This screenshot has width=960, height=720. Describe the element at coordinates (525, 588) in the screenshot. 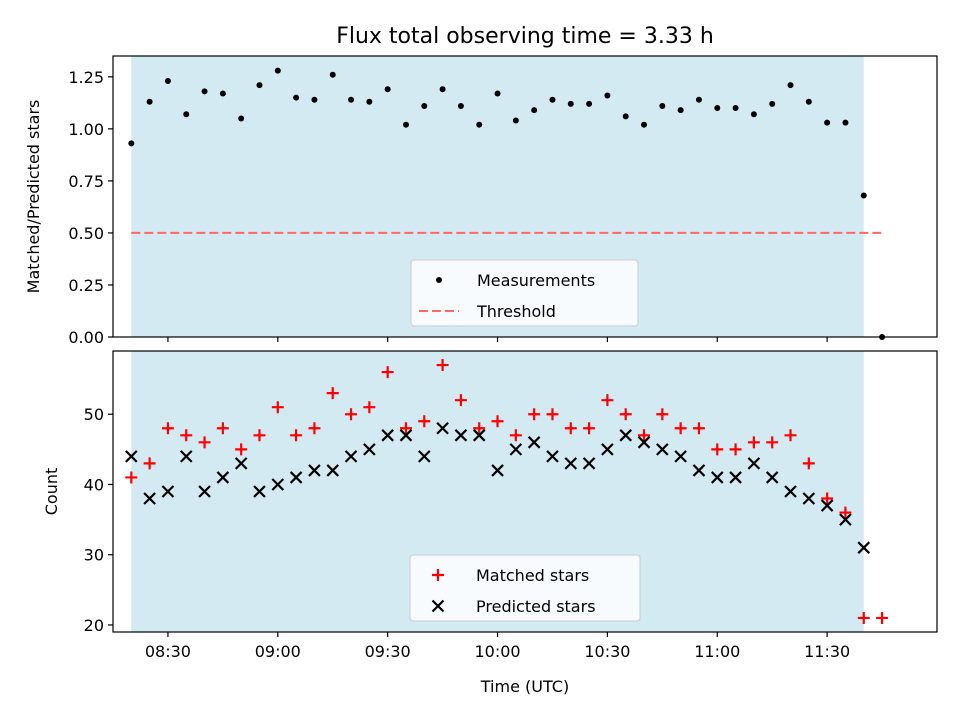

I see `legend: Matched stars Predicted stars` at that location.